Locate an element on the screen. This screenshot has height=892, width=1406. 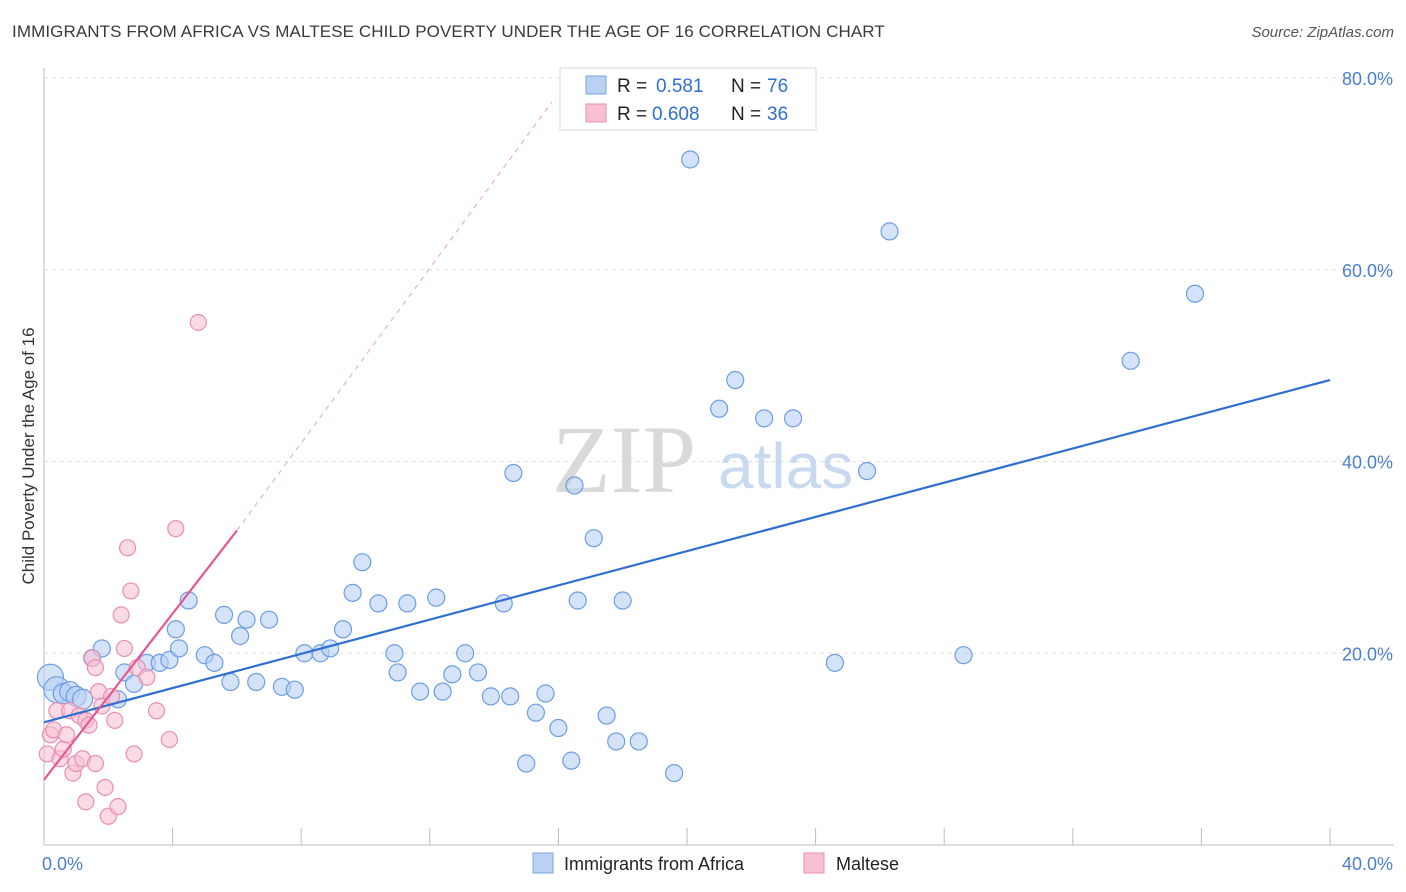
legend-r-value: 0.581 is located at coordinates (680, 86).